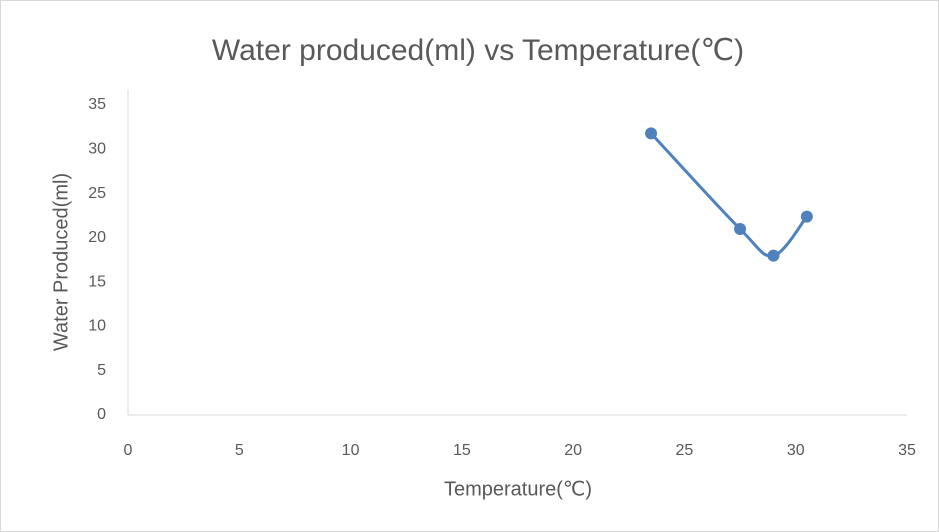  Describe the element at coordinates (573, 450) in the screenshot. I see `x-tick-label: 20` at that location.